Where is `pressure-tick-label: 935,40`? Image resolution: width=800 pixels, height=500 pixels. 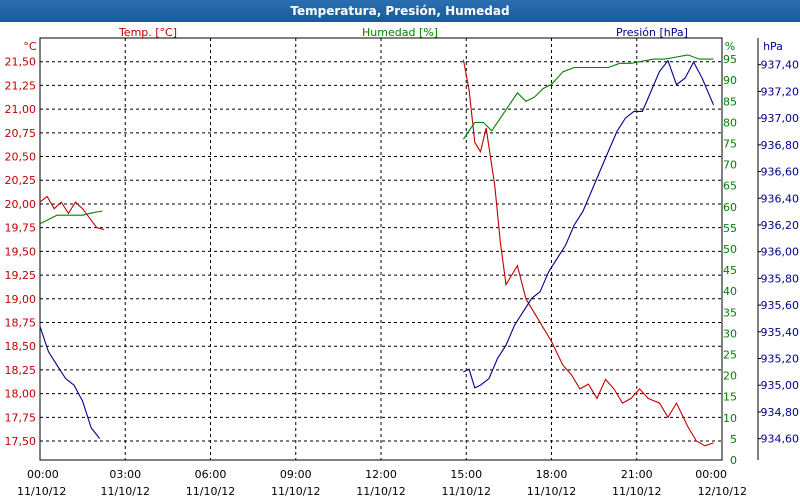
pressure-tick-label: 935,40 is located at coordinates (780, 332).